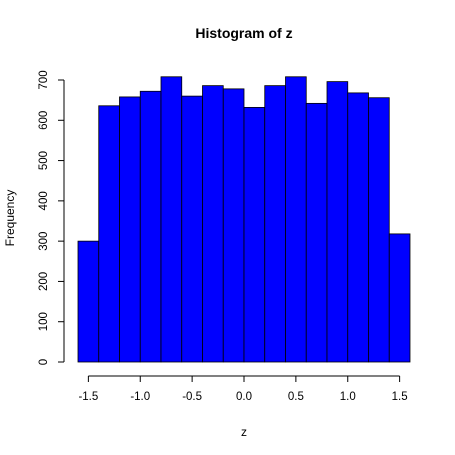  I want to click on x-tick-label: -1.0, so click(140, 397).